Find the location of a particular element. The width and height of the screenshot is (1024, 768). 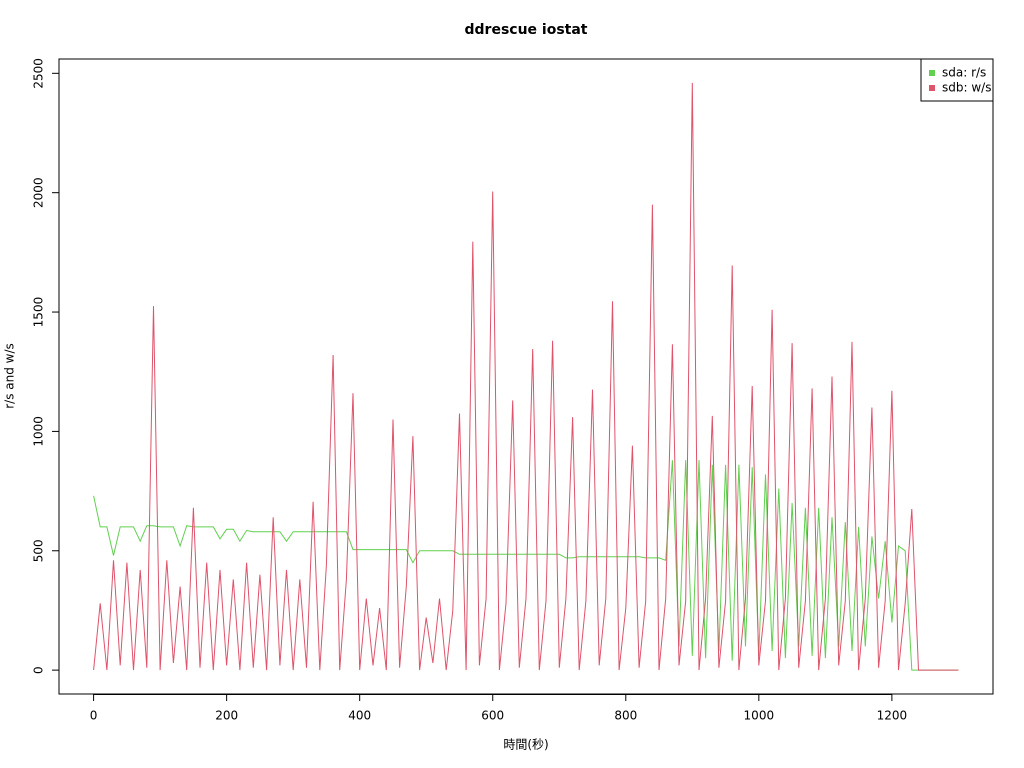

y-axis-label: r/s and w/s is located at coordinates (10, 376).